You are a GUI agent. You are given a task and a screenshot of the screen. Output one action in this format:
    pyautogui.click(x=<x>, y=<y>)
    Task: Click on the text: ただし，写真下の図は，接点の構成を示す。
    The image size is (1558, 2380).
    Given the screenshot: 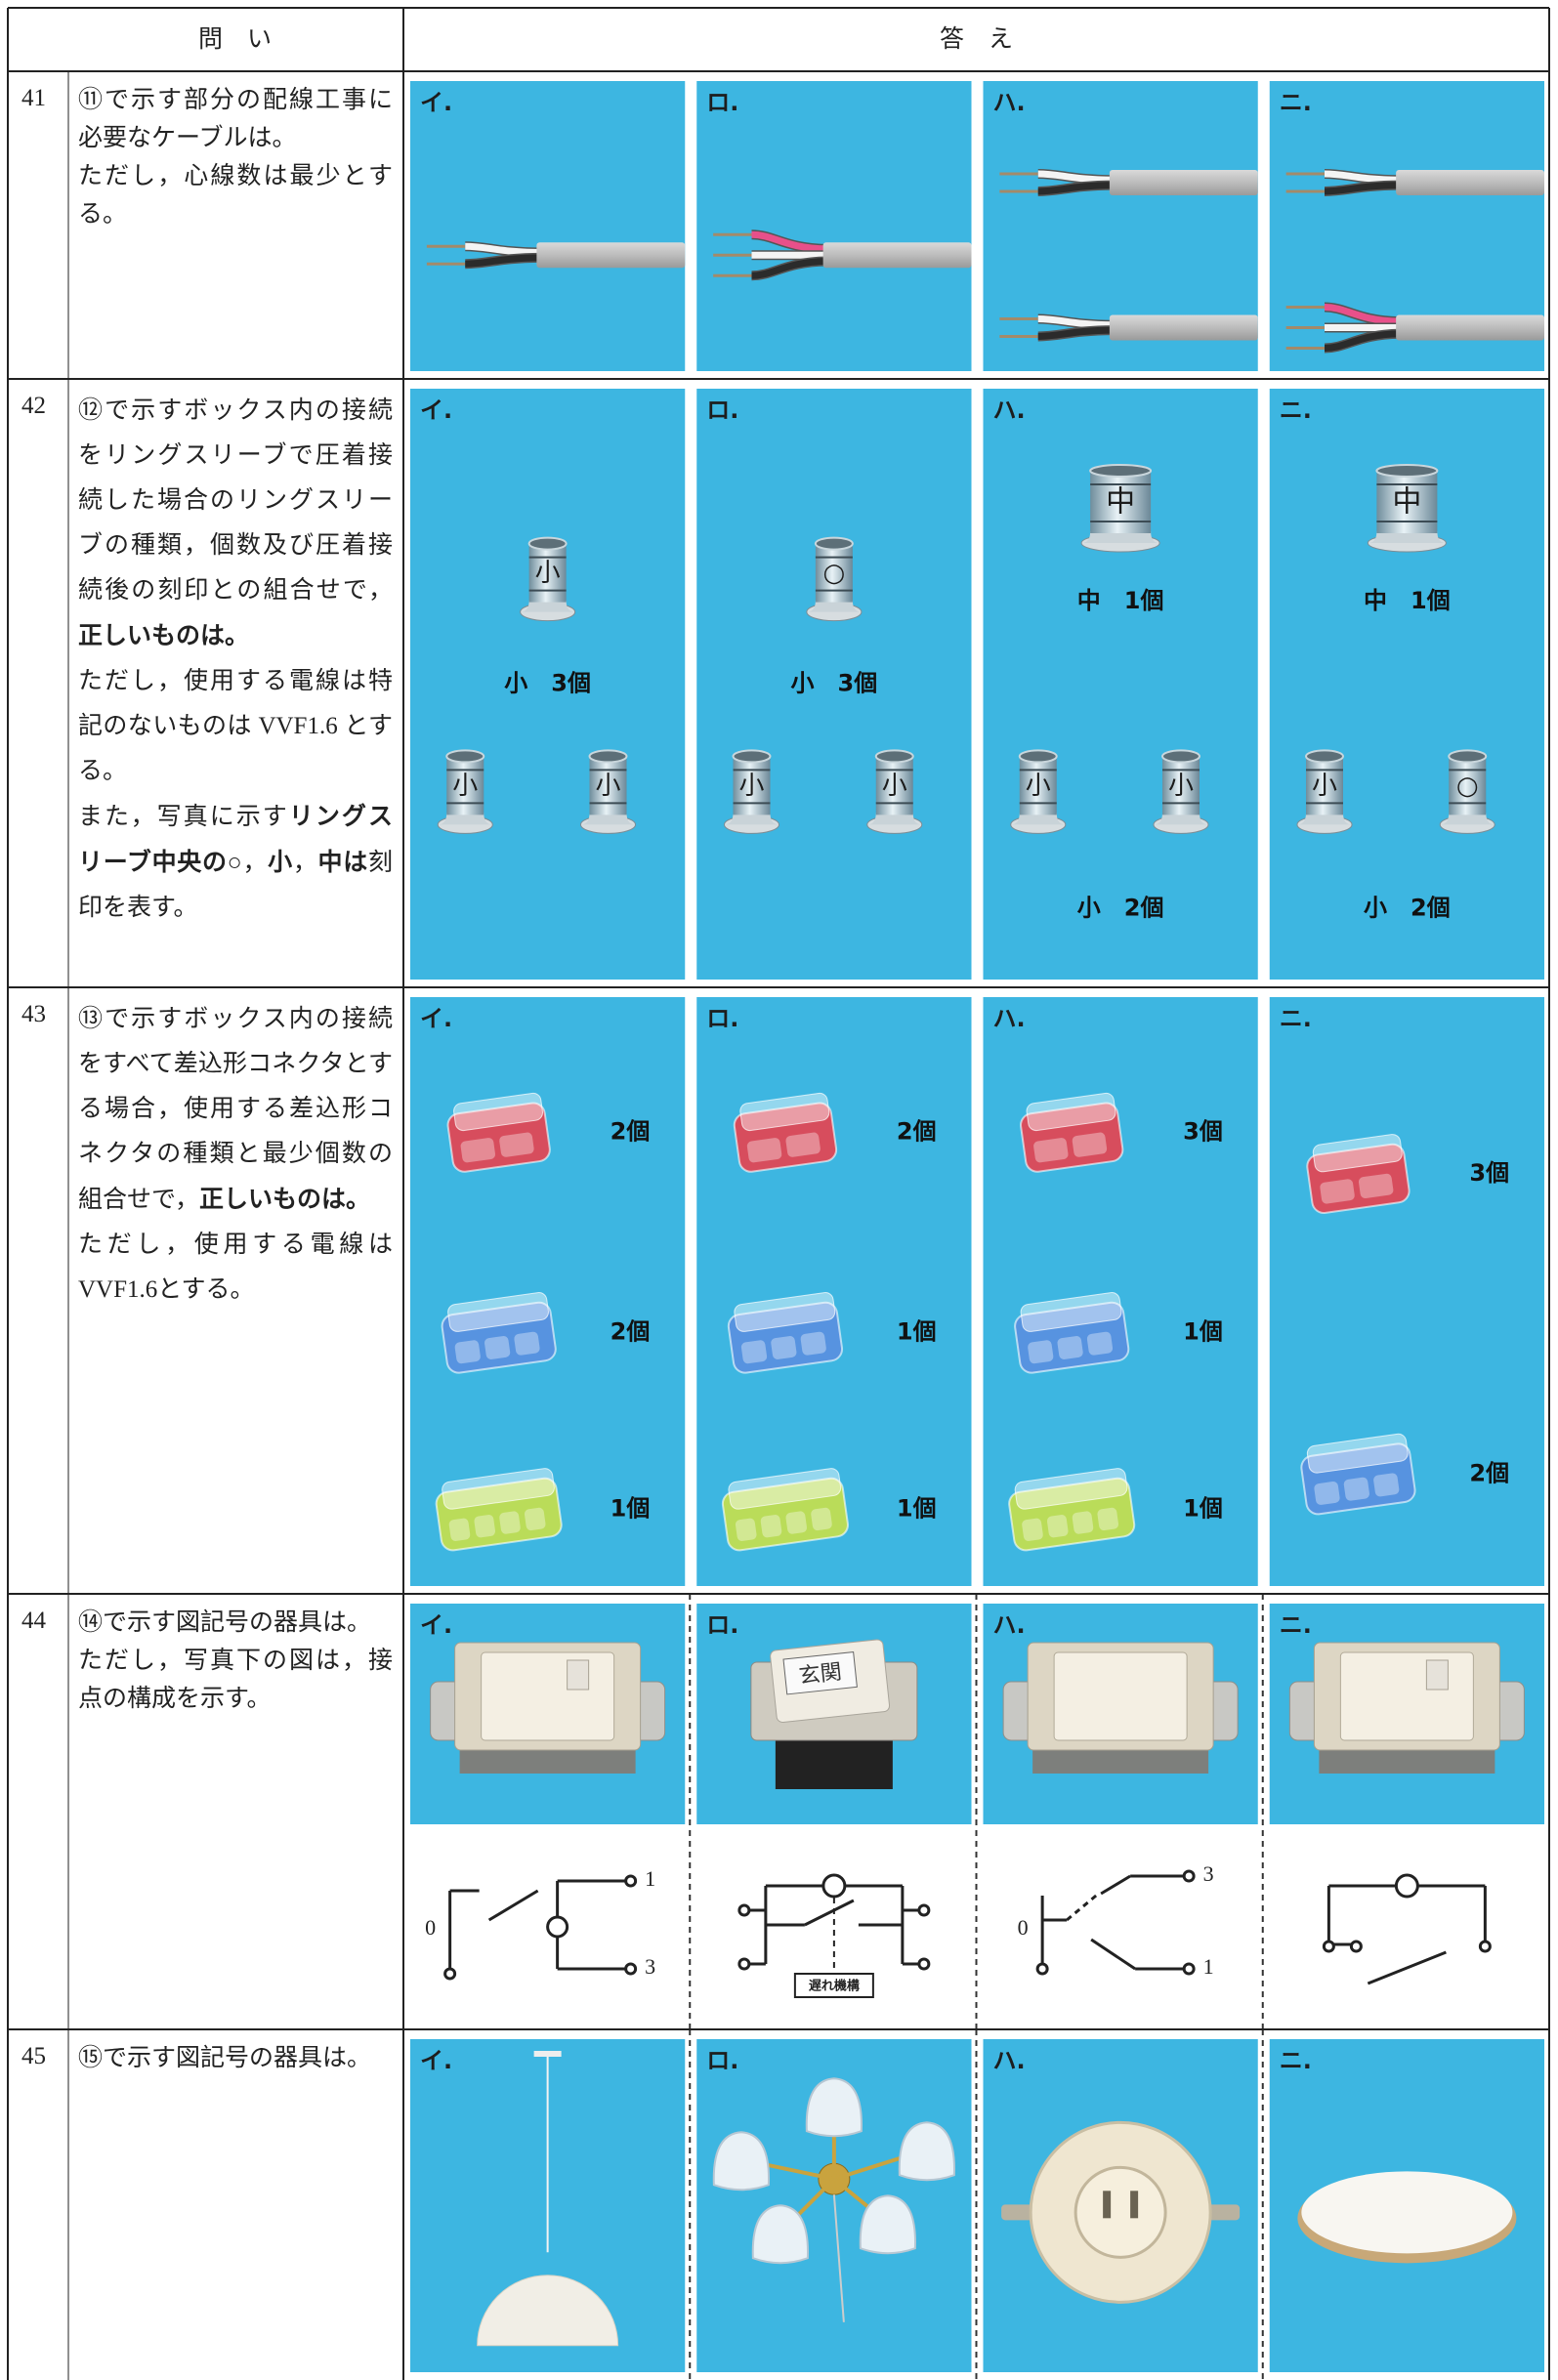 What is the action you would take?
    pyautogui.click(x=235, y=1680)
    